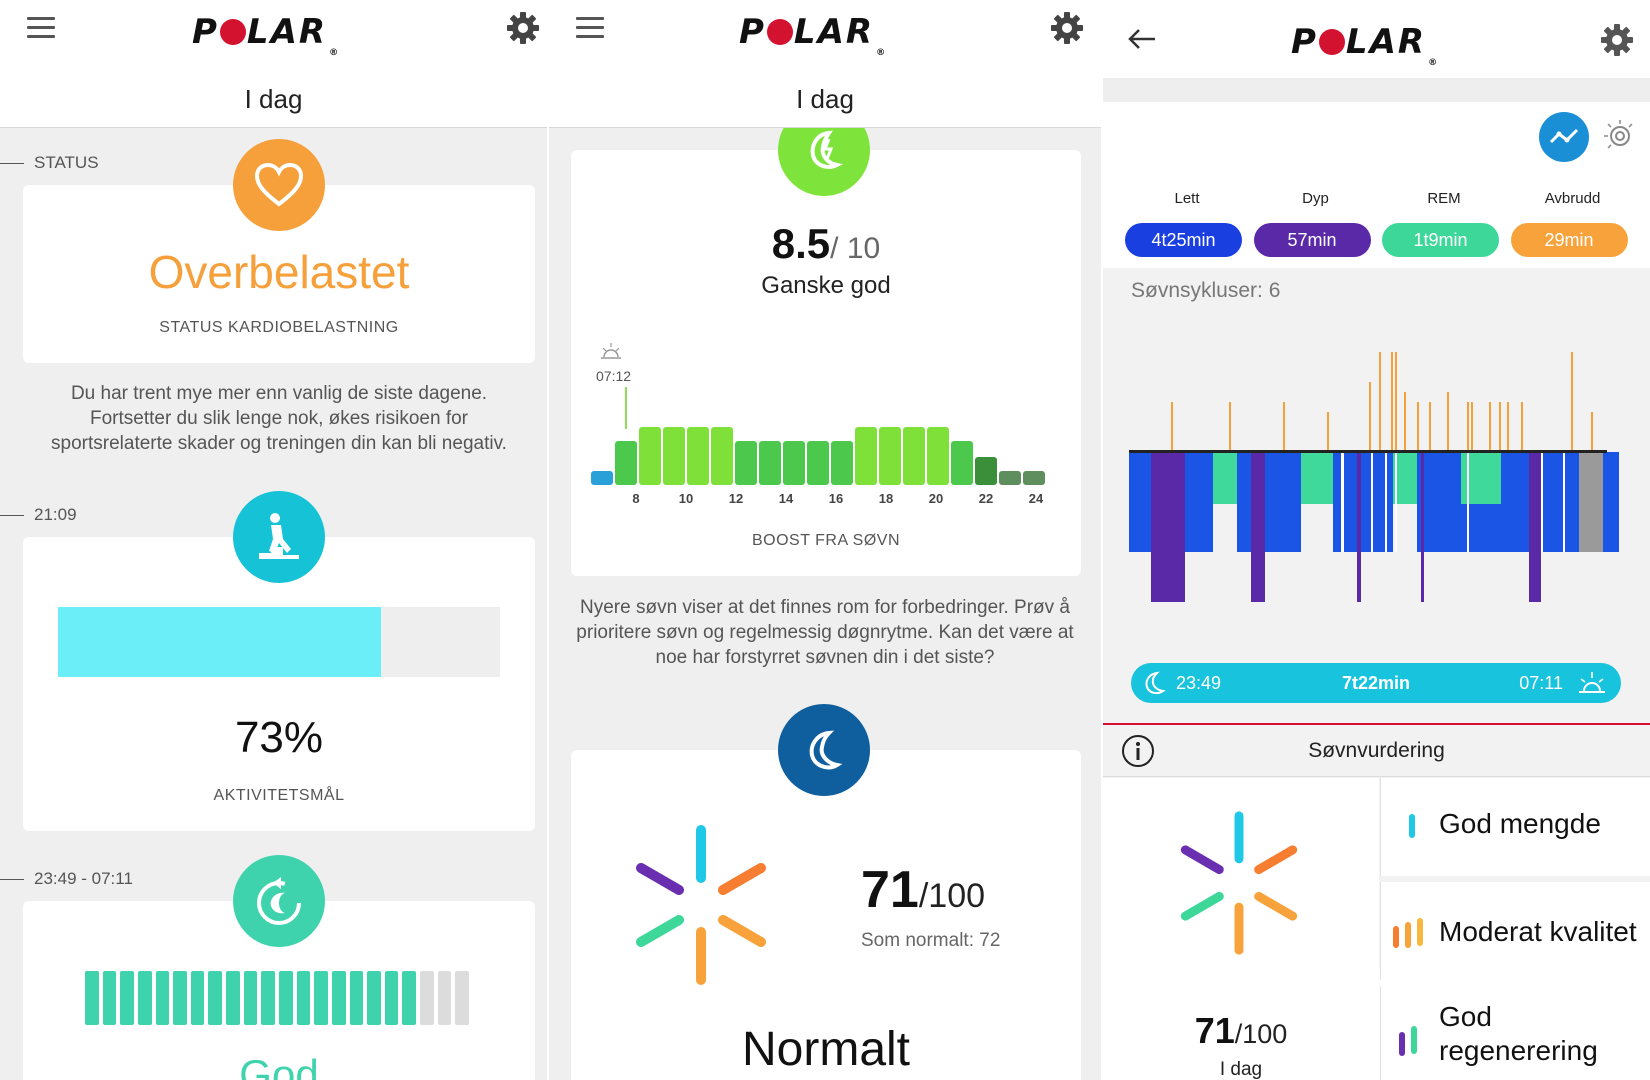 The height and width of the screenshot is (1080, 1650). I want to click on sleep-score-card: 71/100 Som normalt: 72 Normalt, so click(826, 915).